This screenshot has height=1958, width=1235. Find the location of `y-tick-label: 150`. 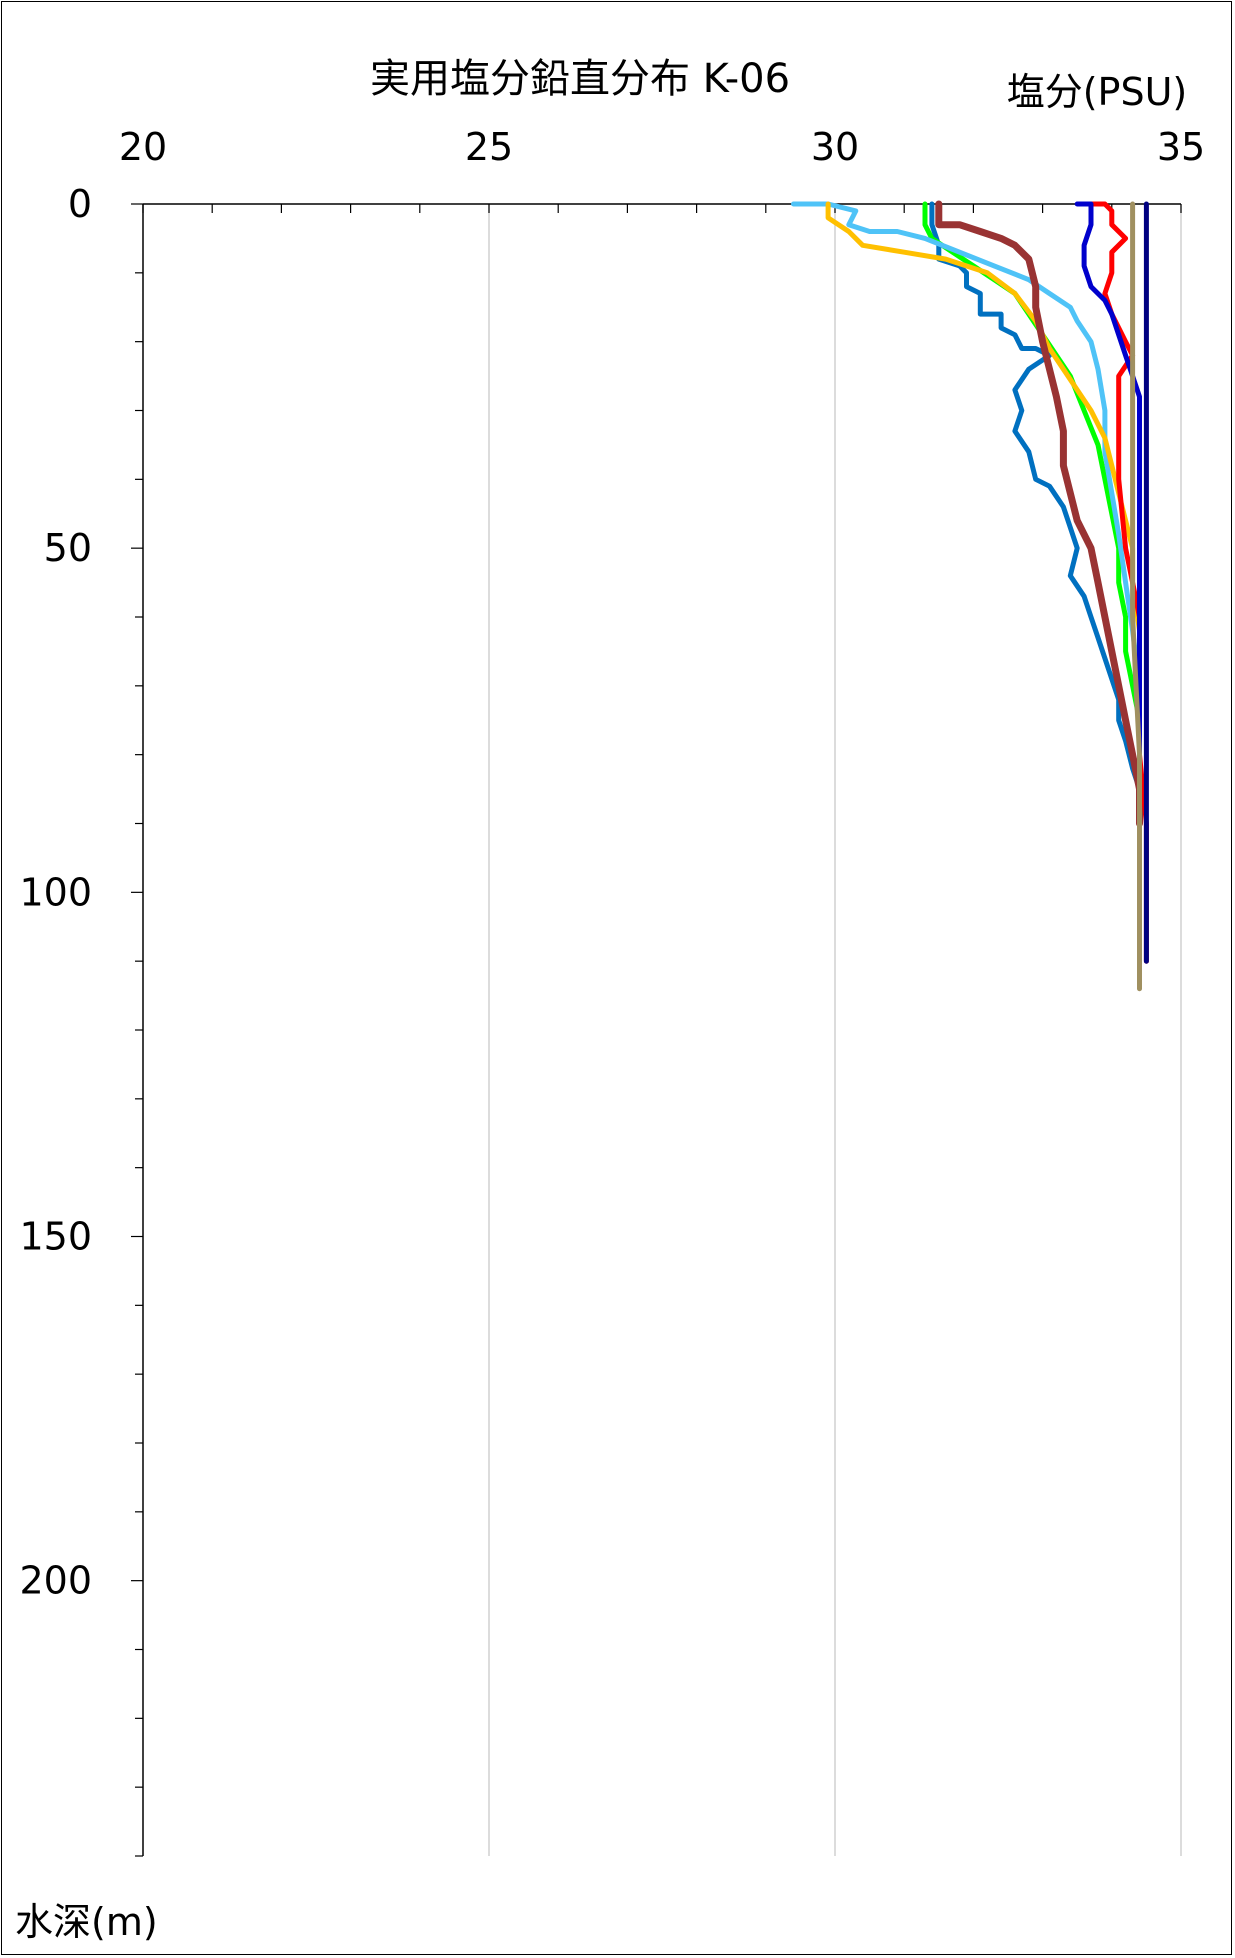

y-tick-label: 150 is located at coordinates (55, 1237).